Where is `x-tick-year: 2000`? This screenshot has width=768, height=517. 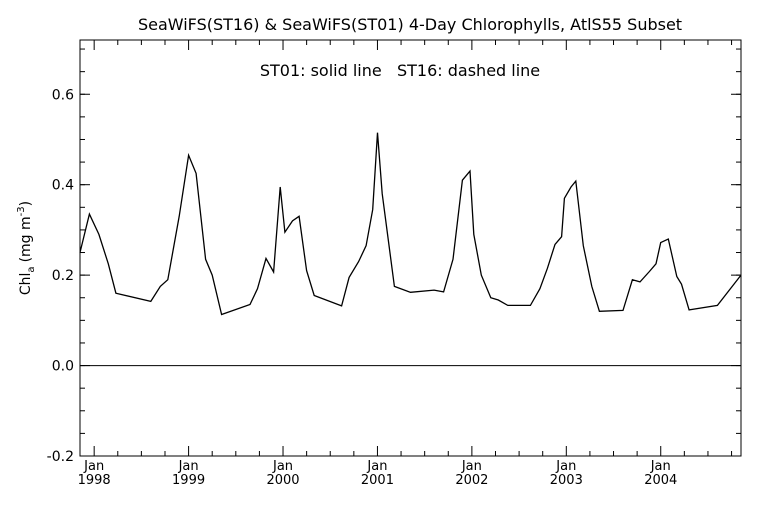
x-tick-year: 2000 is located at coordinates (282, 480).